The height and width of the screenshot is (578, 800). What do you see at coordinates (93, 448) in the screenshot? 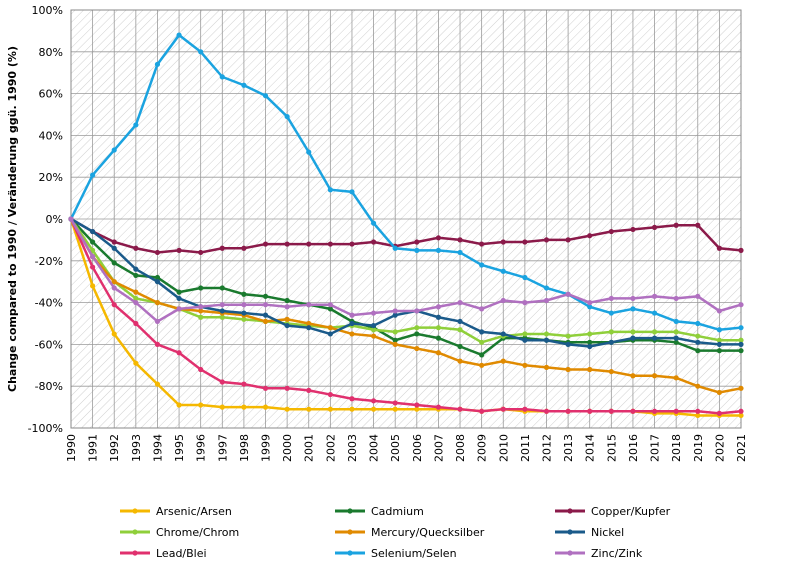
I see `x-tick-label: 1991` at bounding box center [93, 448].